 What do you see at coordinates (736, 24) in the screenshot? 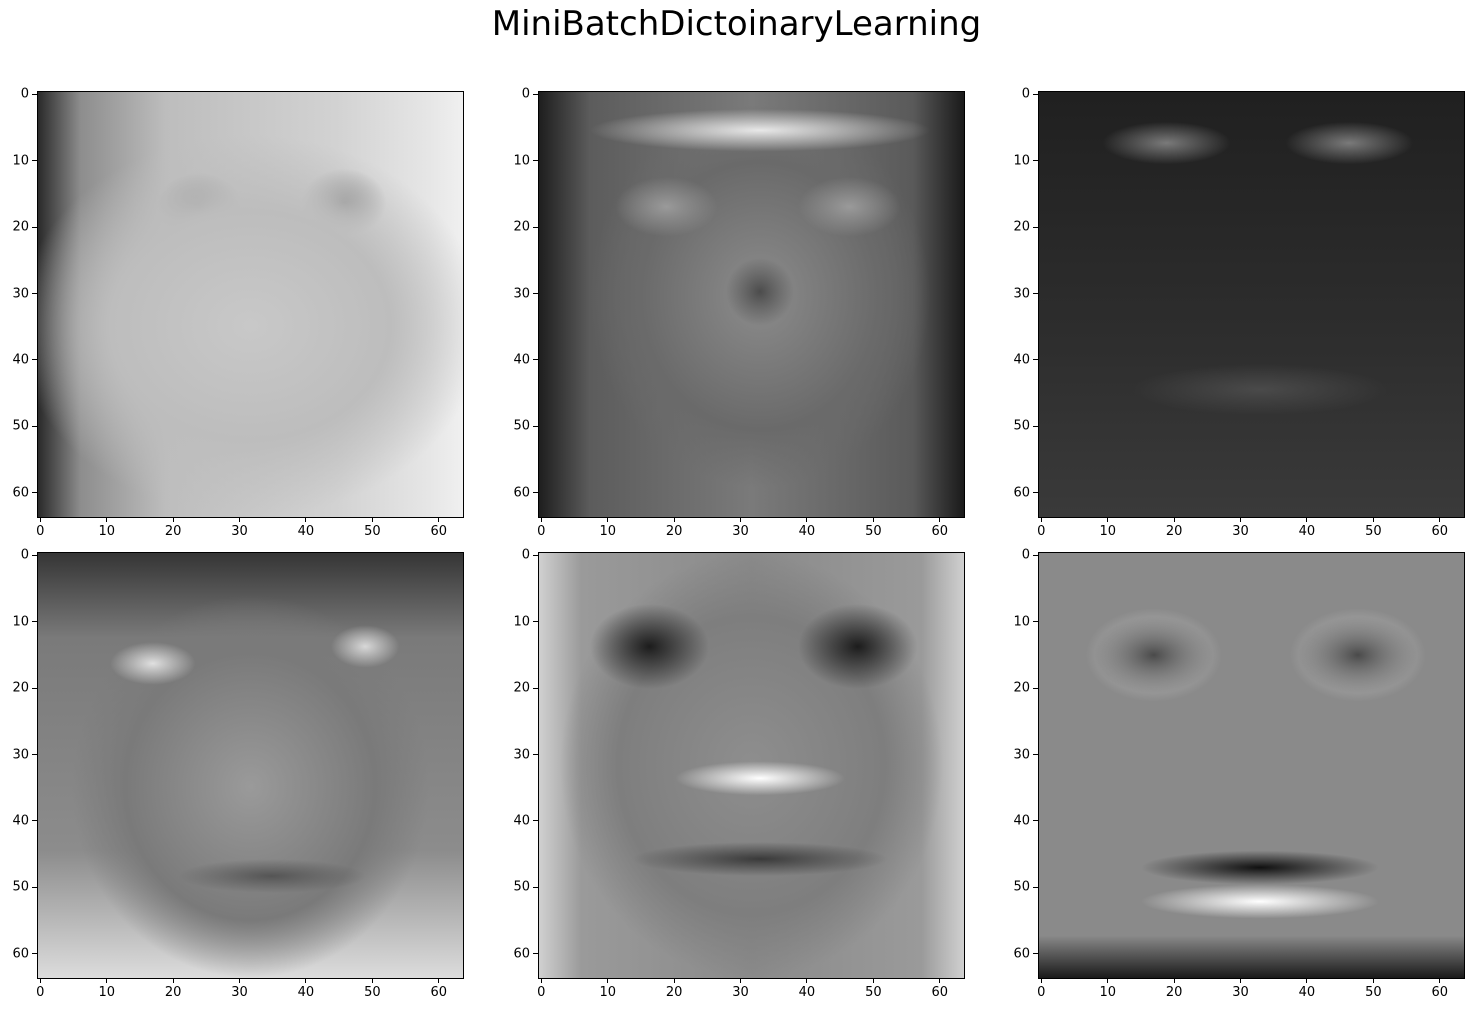
I see `figure-title: MiniBatchDictoinaryLearning` at bounding box center [736, 24].